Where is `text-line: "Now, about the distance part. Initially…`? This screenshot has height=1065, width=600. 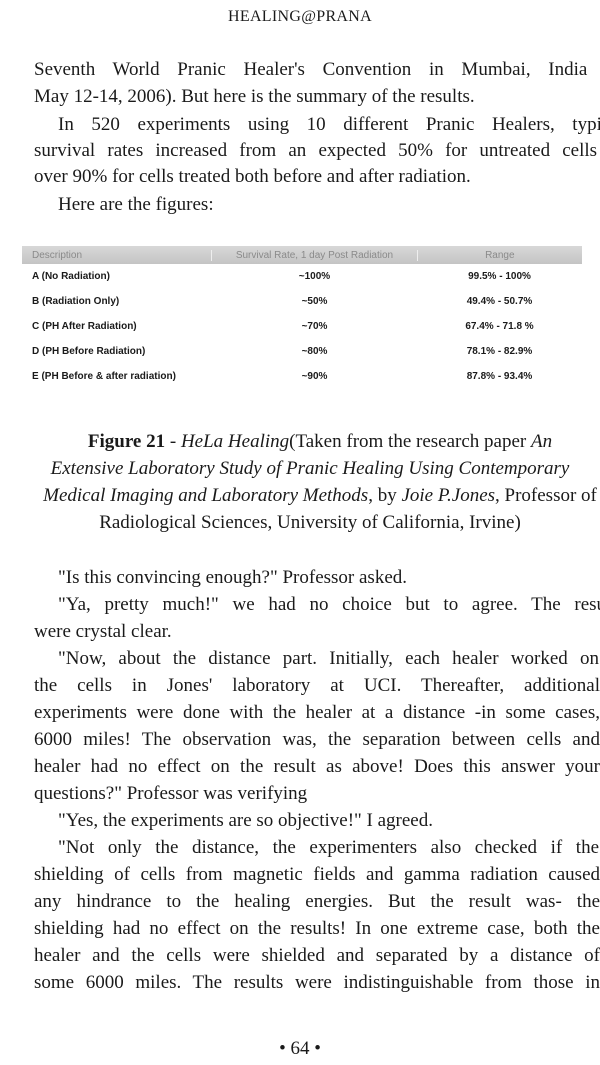
text-line: "Now, about the distance part. Initially… is located at coordinates (328, 658).